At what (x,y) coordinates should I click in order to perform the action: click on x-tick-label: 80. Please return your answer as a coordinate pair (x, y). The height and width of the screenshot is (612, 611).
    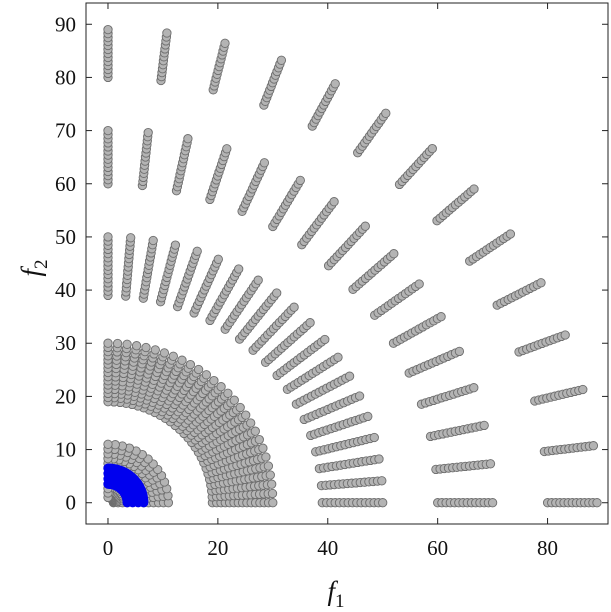
    Looking at the image, I should click on (547, 548).